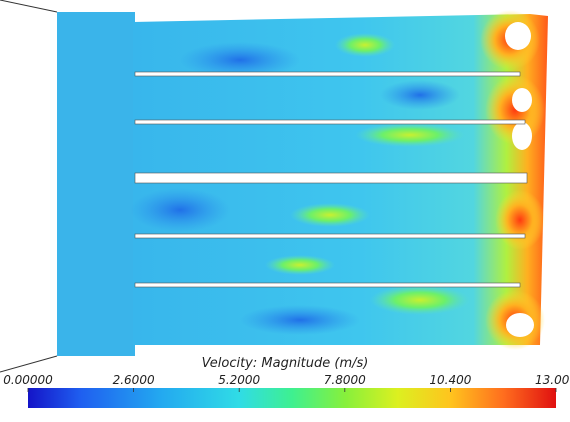 This screenshot has width=570, height=422. Describe the element at coordinates (345, 380) in the screenshot. I see `color-bar-tick-label: 7.8000` at that location.